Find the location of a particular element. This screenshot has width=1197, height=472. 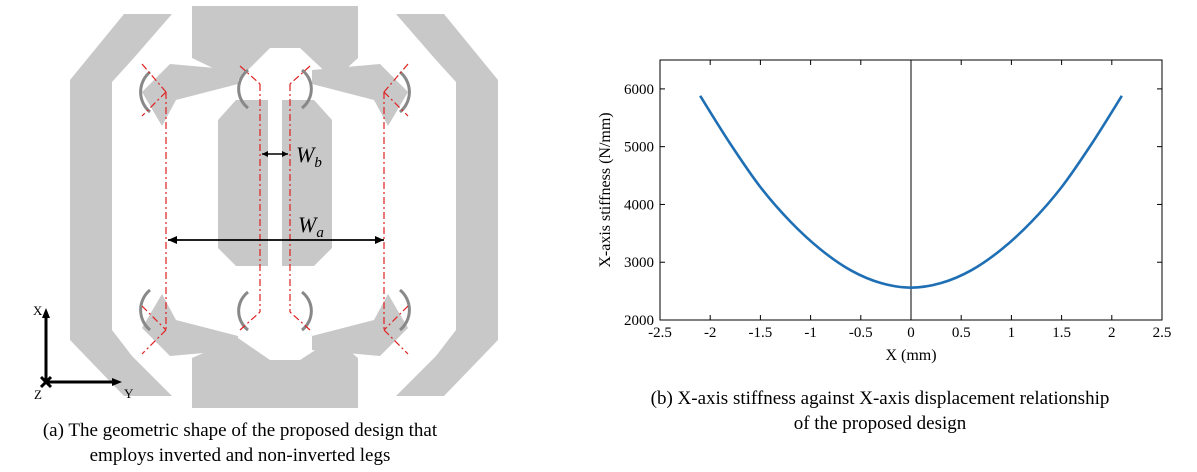

x-tick-label: -1 is located at coordinates (810, 333).